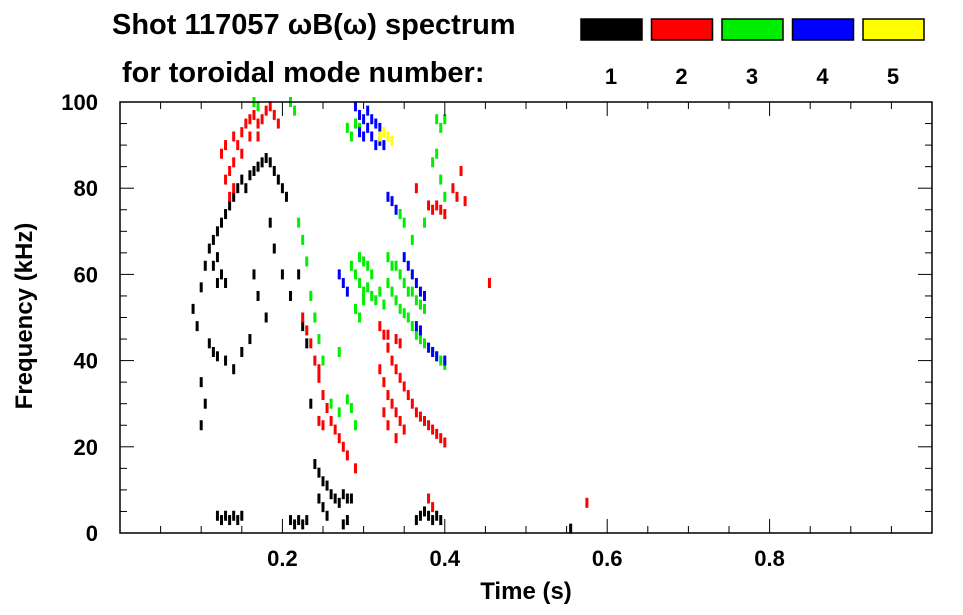 This screenshot has width=963, height=615. What do you see at coordinates (86, 447) in the screenshot?
I see `y-tick-label: 20` at bounding box center [86, 447].